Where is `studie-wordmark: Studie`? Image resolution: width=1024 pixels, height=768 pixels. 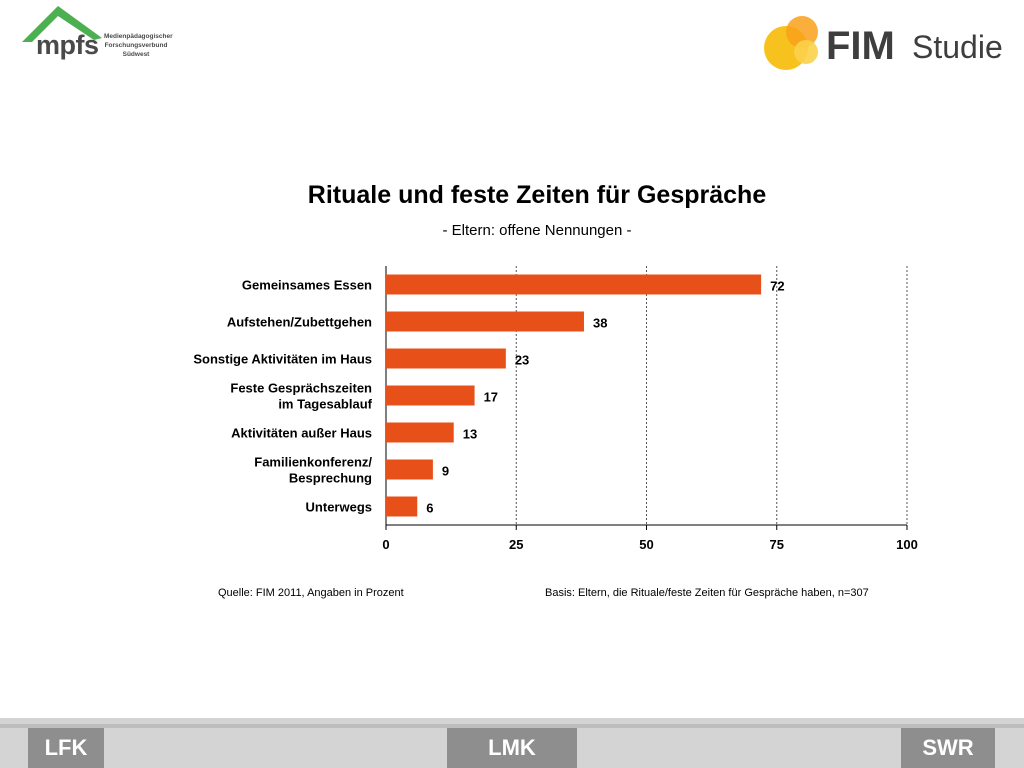 studie-wordmark: Studie is located at coordinates (957, 47).